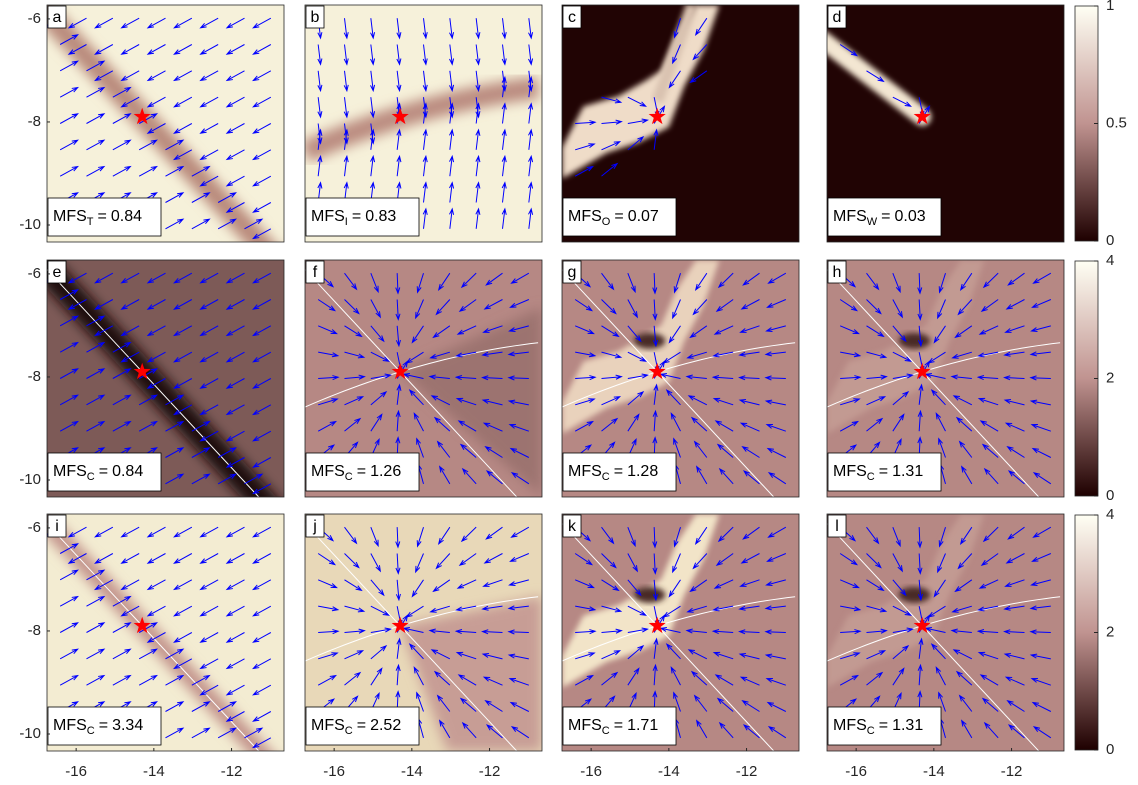 The height and width of the screenshot is (785, 1138). I want to click on panel-label: e, so click(57, 272).